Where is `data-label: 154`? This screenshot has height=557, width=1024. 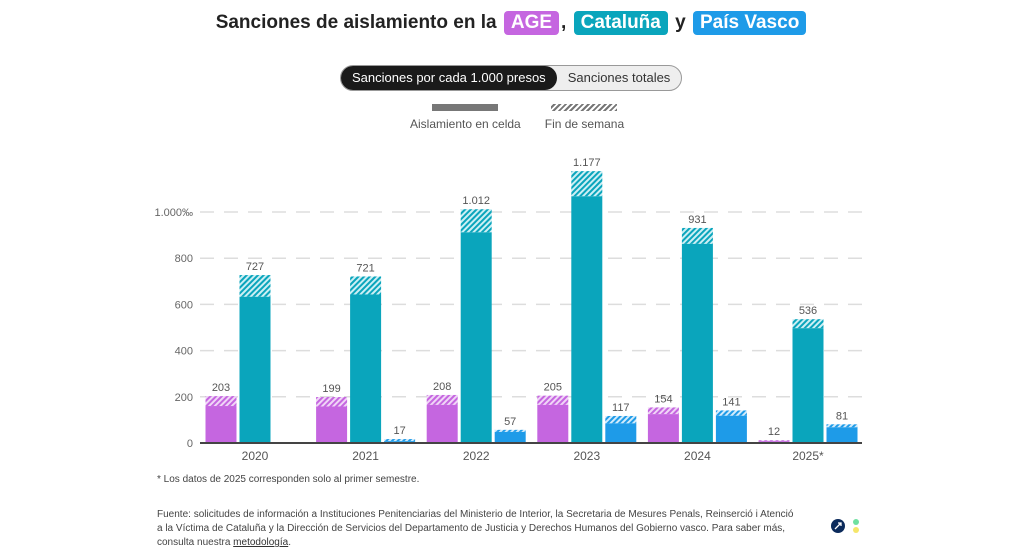 data-label: 154 is located at coordinates (663, 399).